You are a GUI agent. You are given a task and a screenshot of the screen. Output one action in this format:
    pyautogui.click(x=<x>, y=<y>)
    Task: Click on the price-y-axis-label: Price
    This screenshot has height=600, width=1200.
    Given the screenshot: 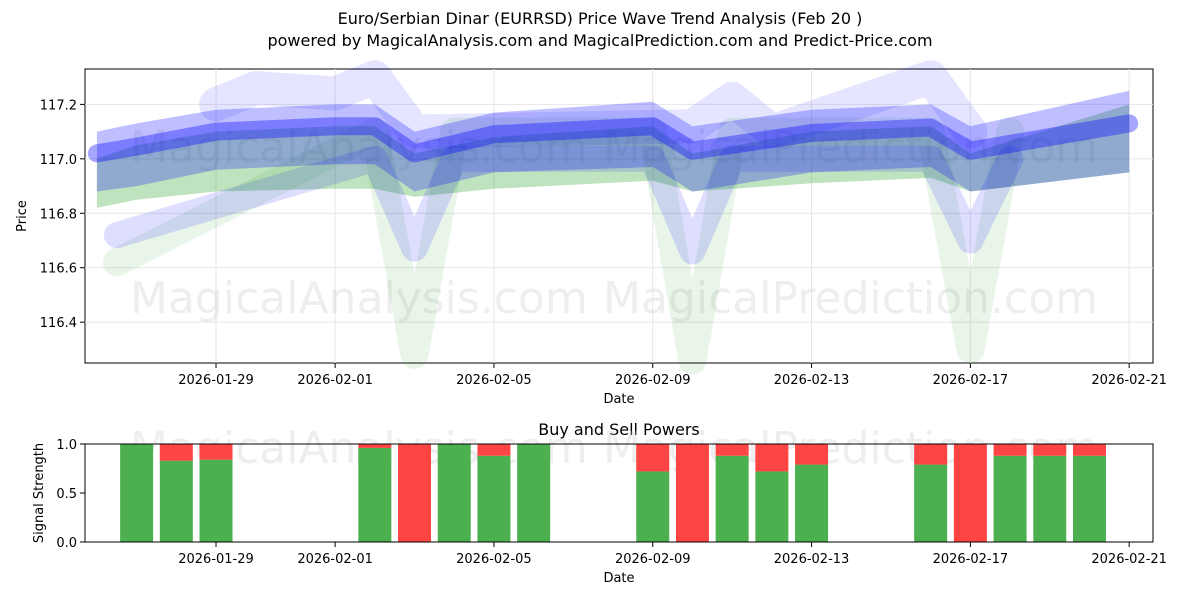 What is the action you would take?
    pyautogui.click(x=22, y=216)
    